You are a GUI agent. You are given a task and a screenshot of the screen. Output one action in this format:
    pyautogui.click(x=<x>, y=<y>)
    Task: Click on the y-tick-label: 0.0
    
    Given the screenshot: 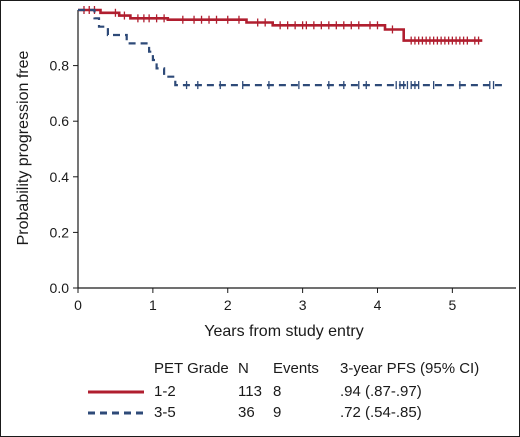 What is the action you would take?
    pyautogui.click(x=60, y=288)
    